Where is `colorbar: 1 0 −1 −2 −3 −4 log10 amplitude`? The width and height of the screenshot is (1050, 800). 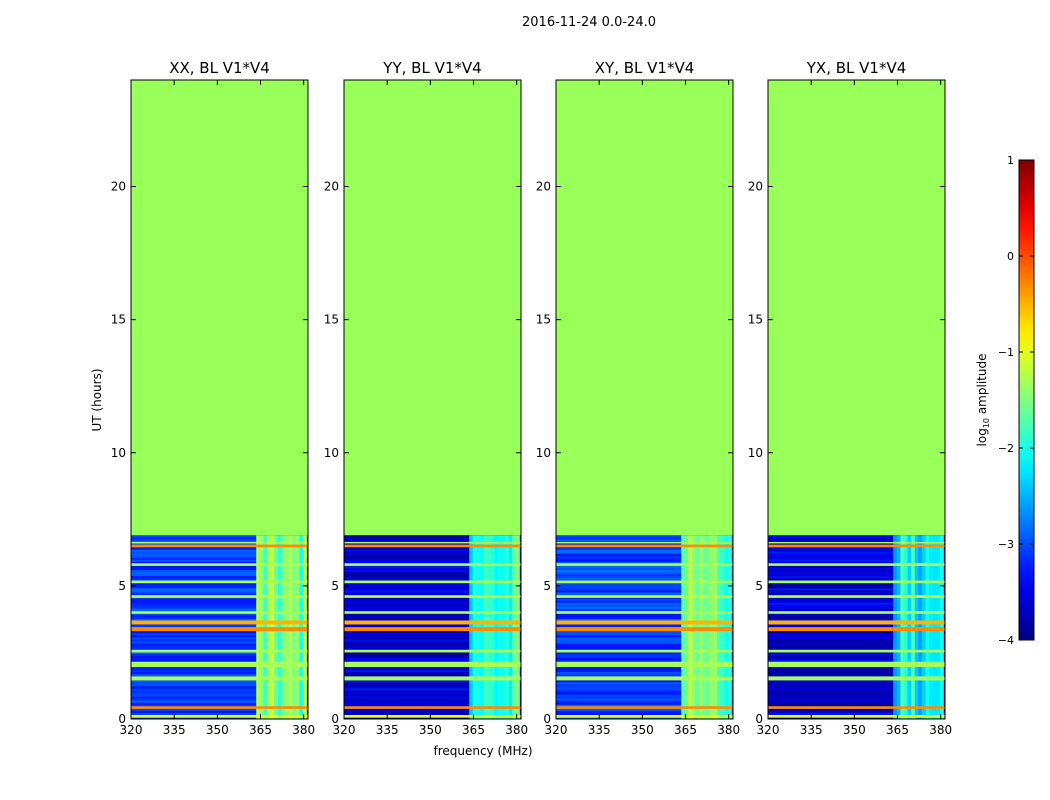 colorbar: 1 0 −1 −2 −3 −4 log10 amplitude is located at coordinates (1005, 400).